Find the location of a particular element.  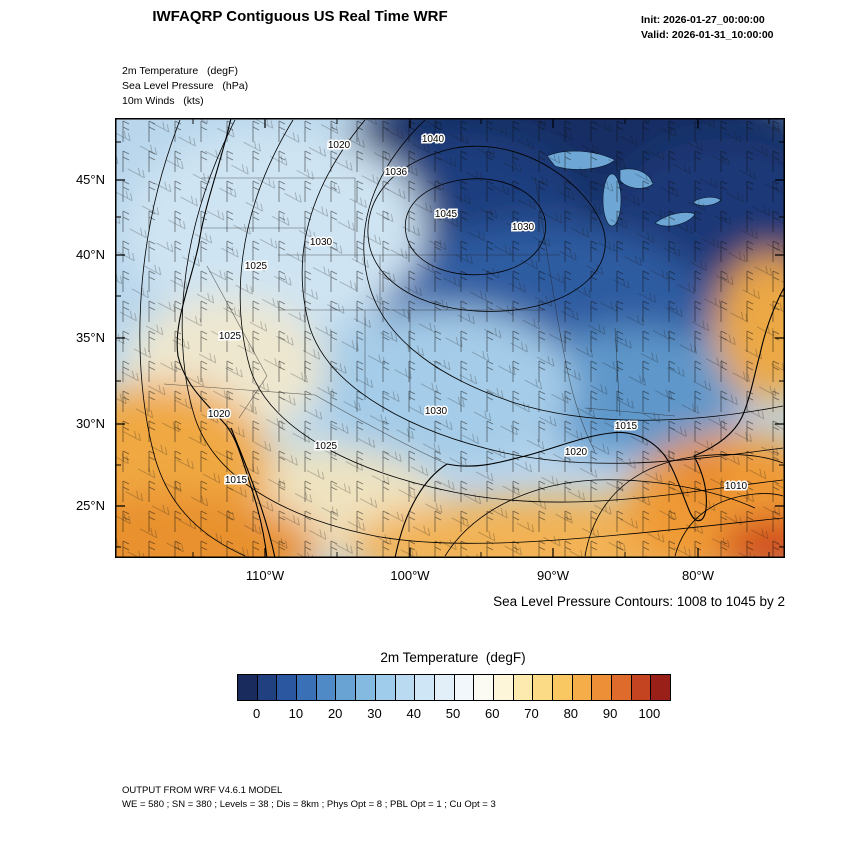

lat-label: 30°N is located at coordinates (90, 423).